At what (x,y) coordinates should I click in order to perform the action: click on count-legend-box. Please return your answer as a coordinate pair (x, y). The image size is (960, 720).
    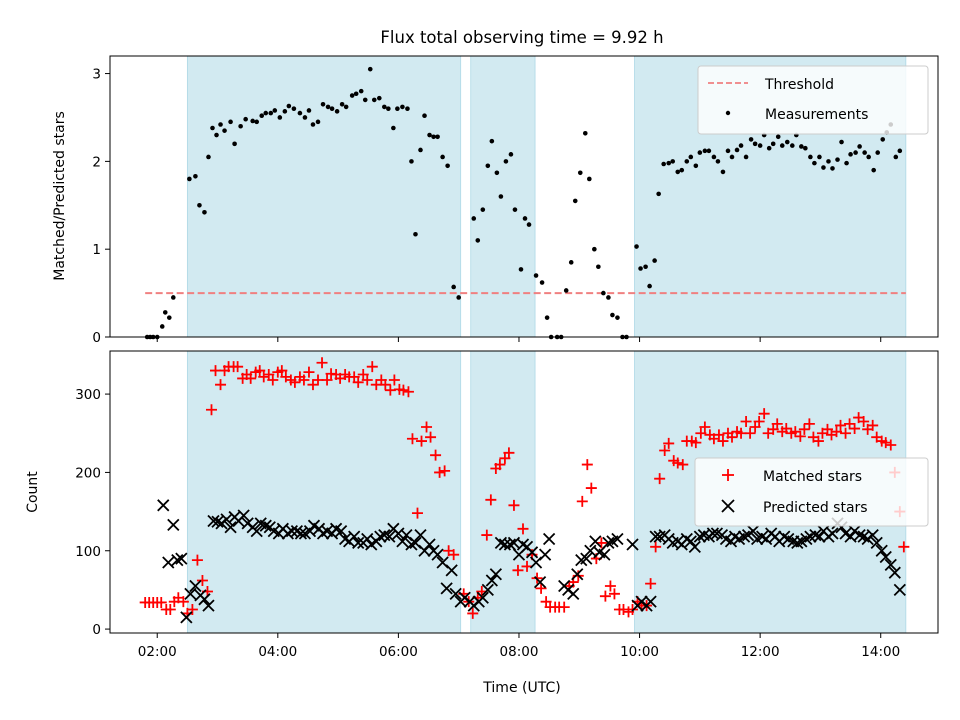
    Looking at the image, I should click on (811, 492).